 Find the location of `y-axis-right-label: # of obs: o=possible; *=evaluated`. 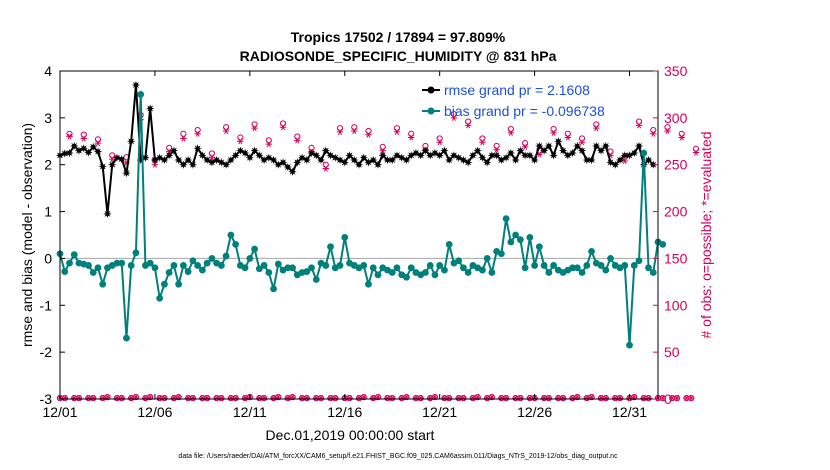

y-axis-right-label: # of obs: o=possible; *=evaluated is located at coordinates (706, 234).